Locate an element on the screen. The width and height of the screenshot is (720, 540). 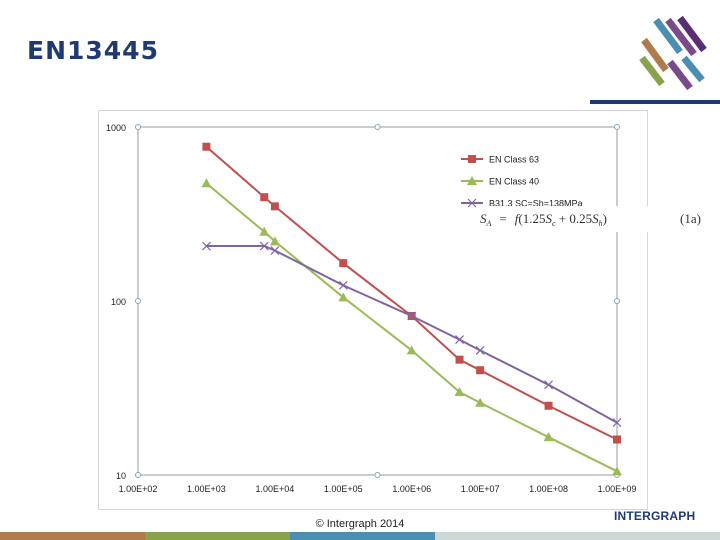
equation-number: (1a) is located at coordinates (690, 218).